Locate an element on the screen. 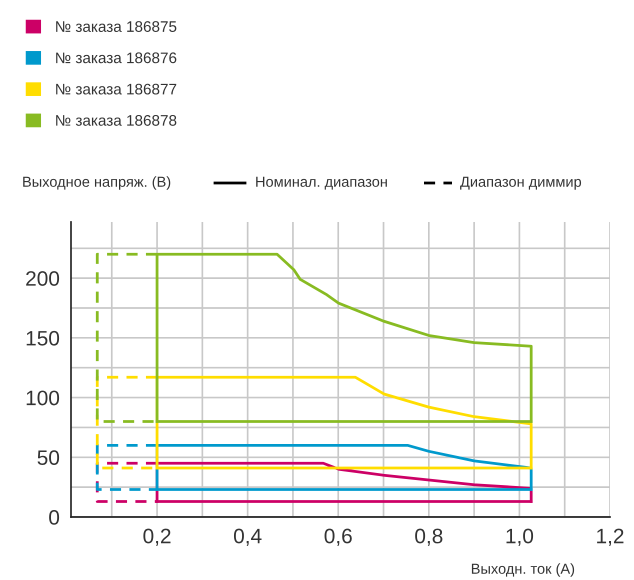 The width and height of the screenshot is (634, 580). x-tick-label: 1,0 is located at coordinates (520, 537).